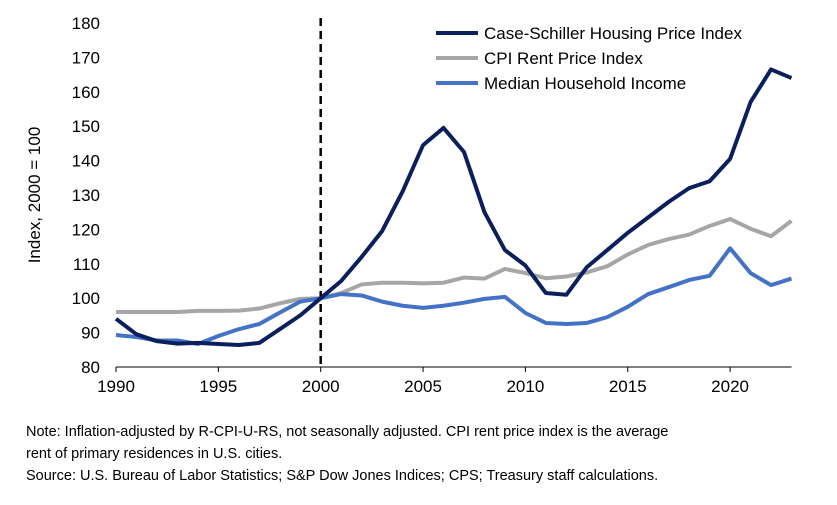 The height and width of the screenshot is (505, 837). What do you see at coordinates (525, 386) in the screenshot?
I see `x-tick-label: 2010` at bounding box center [525, 386].